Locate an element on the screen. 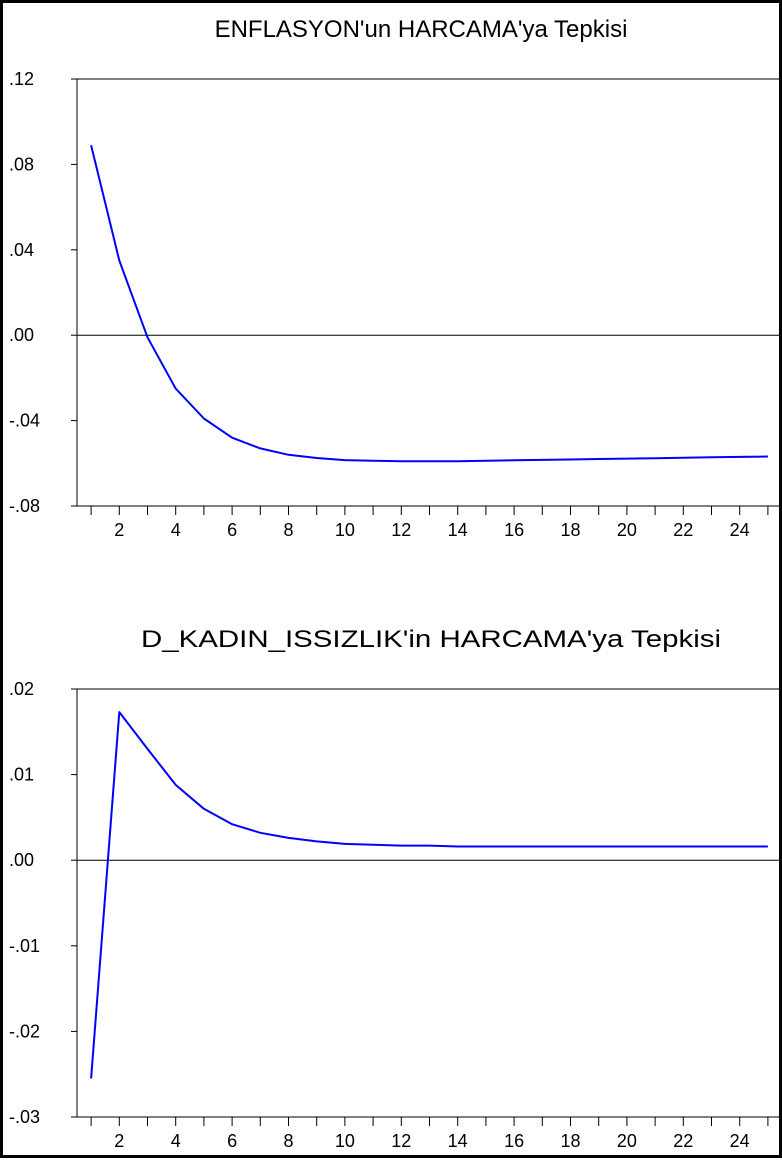 This screenshot has height=1161, width=782. chart-2-x-tick-label: 4 is located at coordinates (176, 1141).